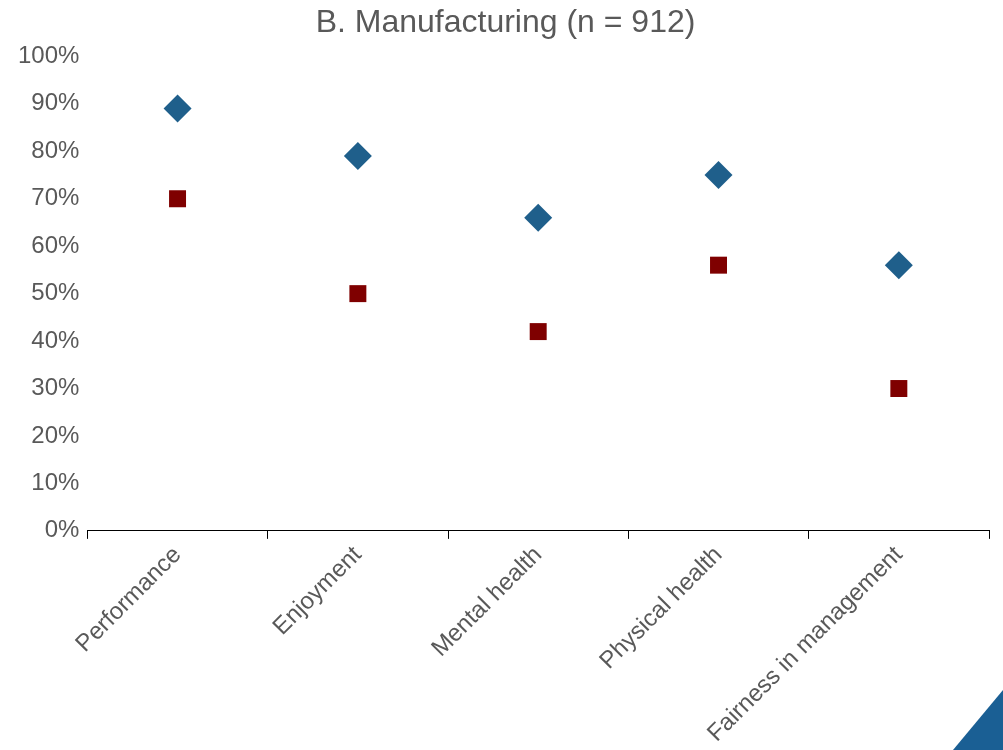 The height and width of the screenshot is (750, 1003). Describe the element at coordinates (55, 434) in the screenshot. I see `y-tick-label: 20%` at that location.